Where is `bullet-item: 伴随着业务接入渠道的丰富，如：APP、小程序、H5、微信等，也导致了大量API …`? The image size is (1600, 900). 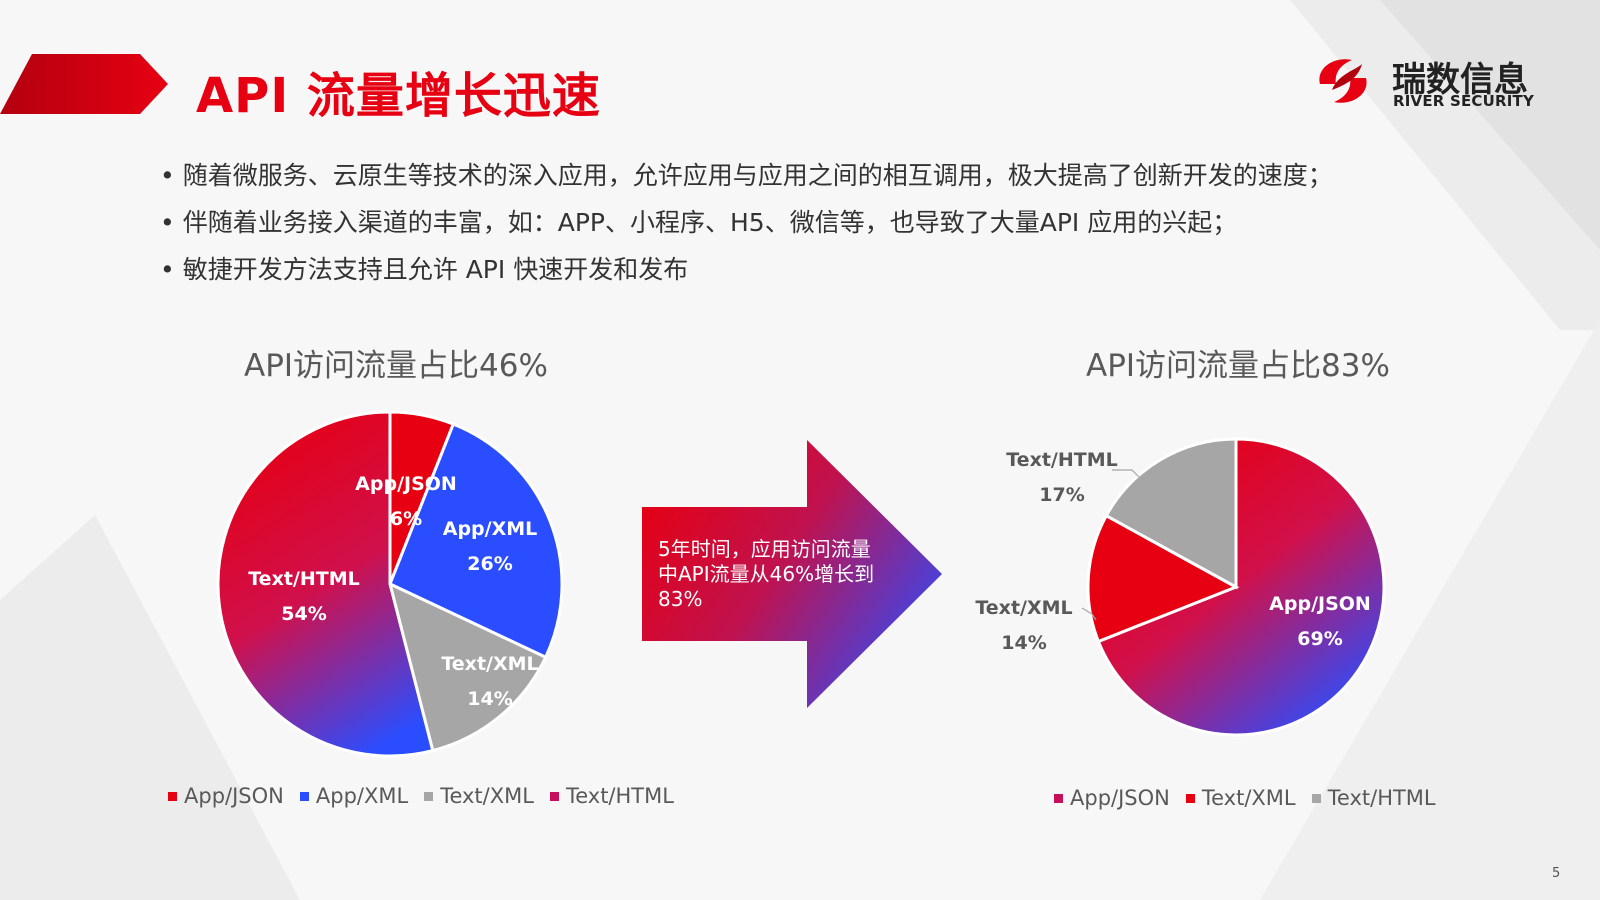 bullet-item: 伴随着业务接入渠道的丰富，如：APP、小程序、H5、微信等，也导致了大量API … is located at coordinates (746, 222).